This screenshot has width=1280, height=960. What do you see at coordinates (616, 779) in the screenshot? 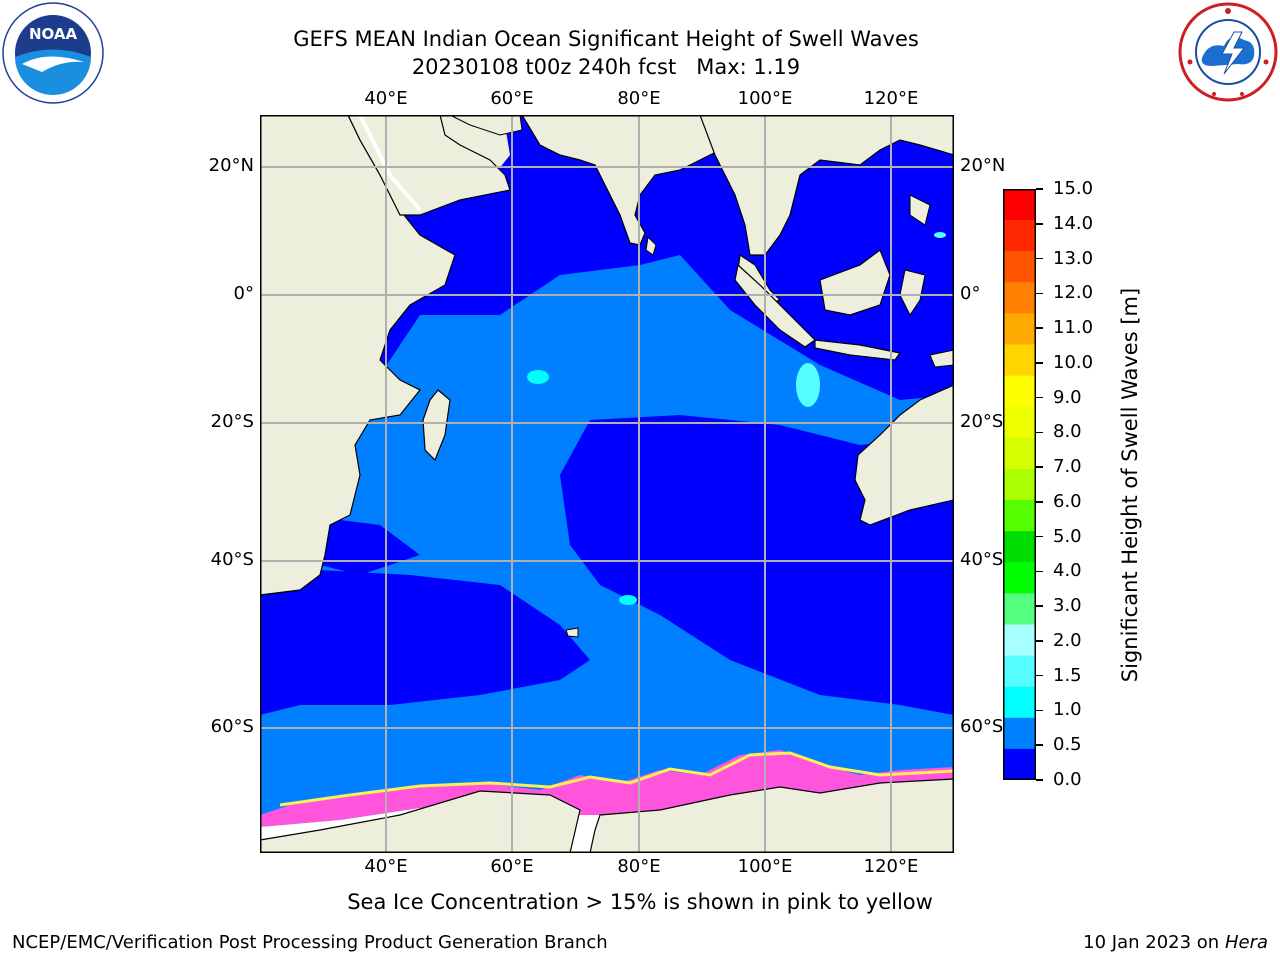
I see `sea-ice-yellow` at bounding box center [616, 779].